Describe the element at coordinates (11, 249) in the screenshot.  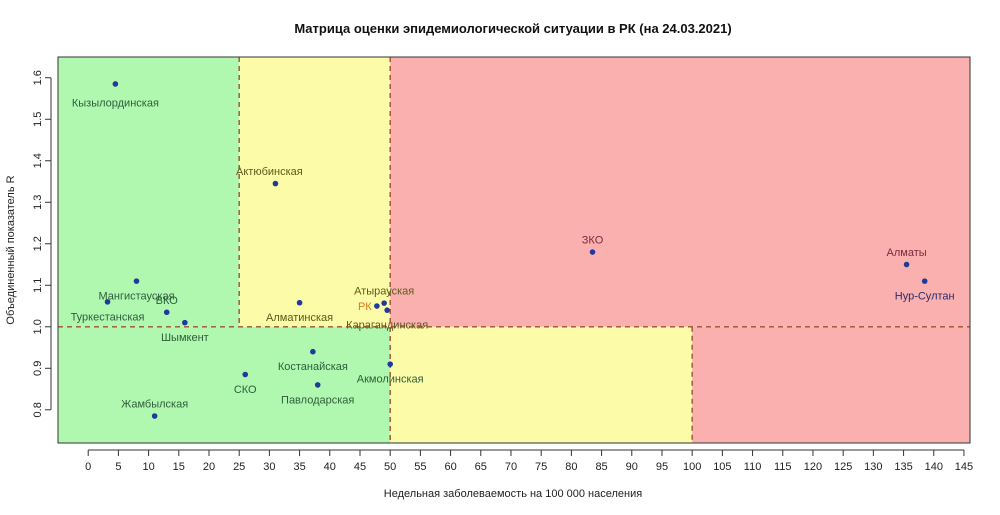
I see `y-axis-label: Объединенный показатель R` at that location.